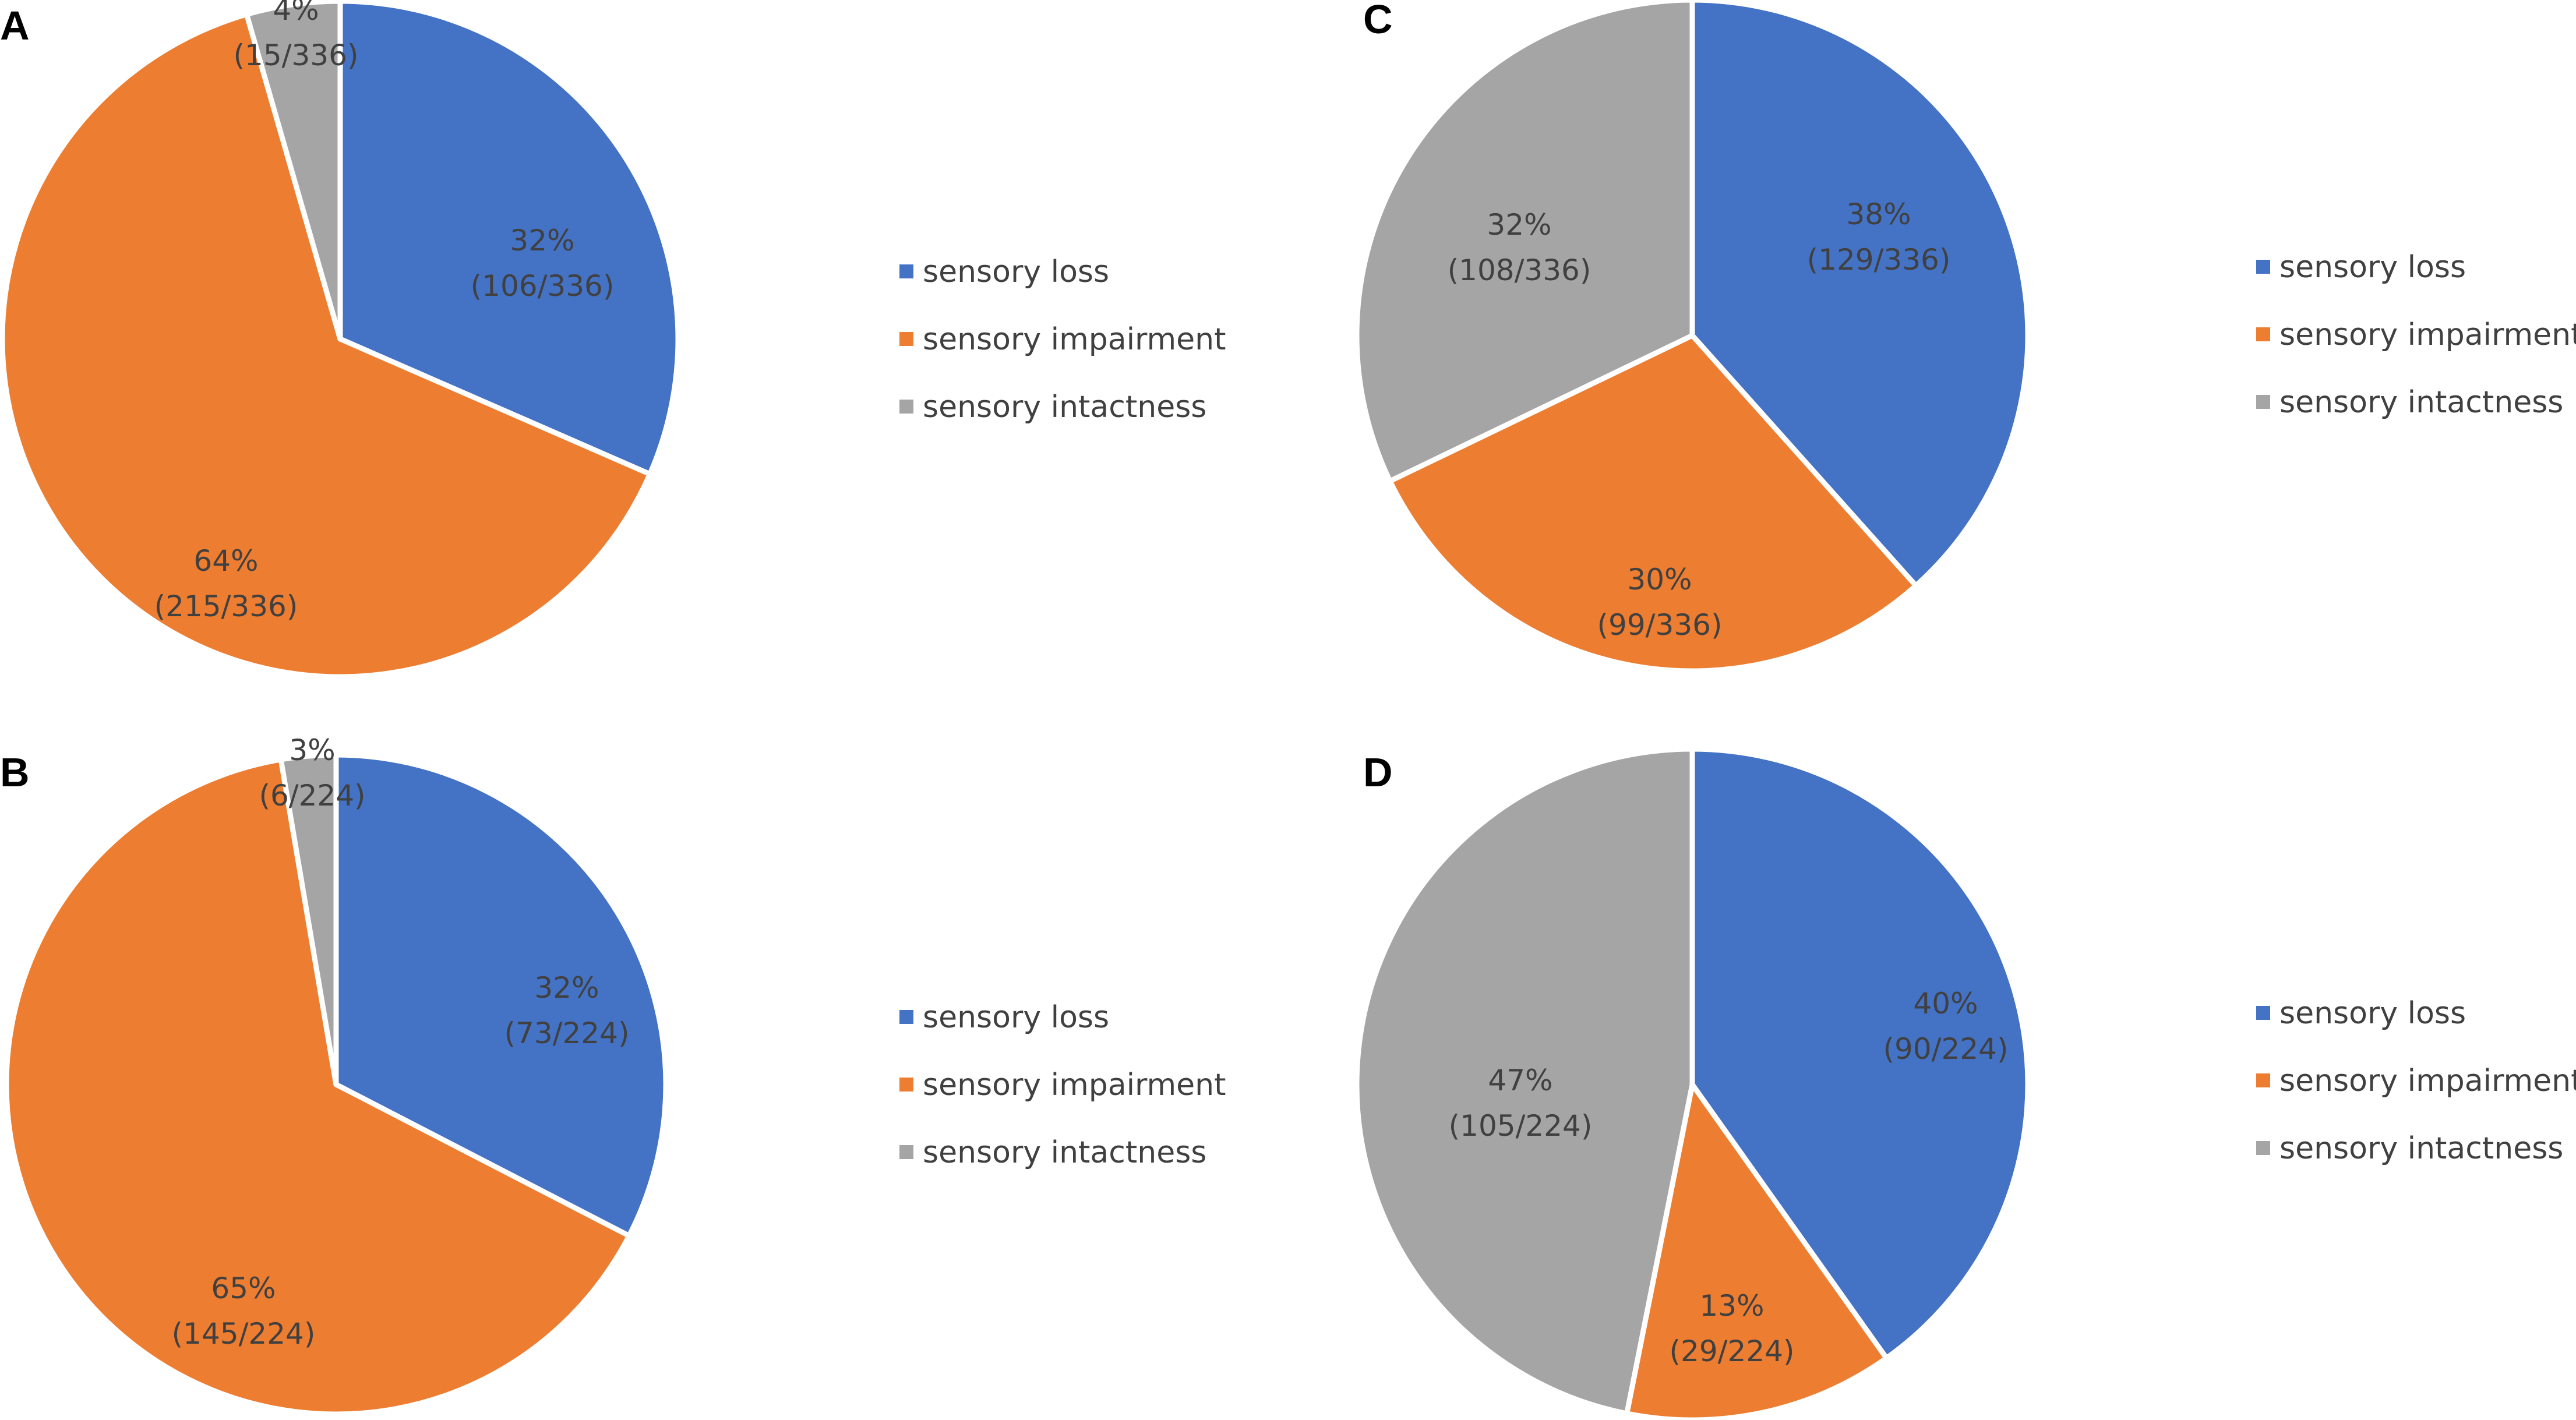  I want to click on slice-label-count-sensory-impairment: (215/336), so click(226, 606).